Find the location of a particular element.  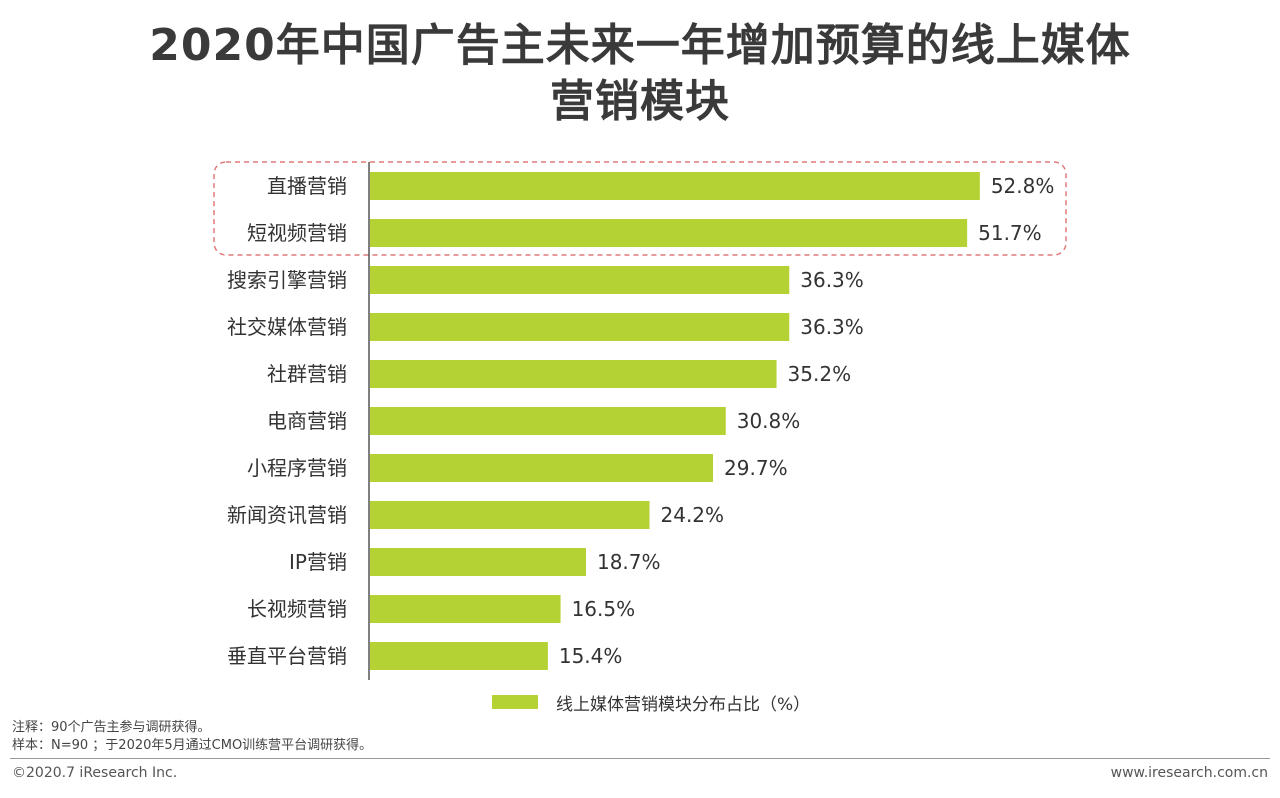

footer-divider is located at coordinates (640, 758).